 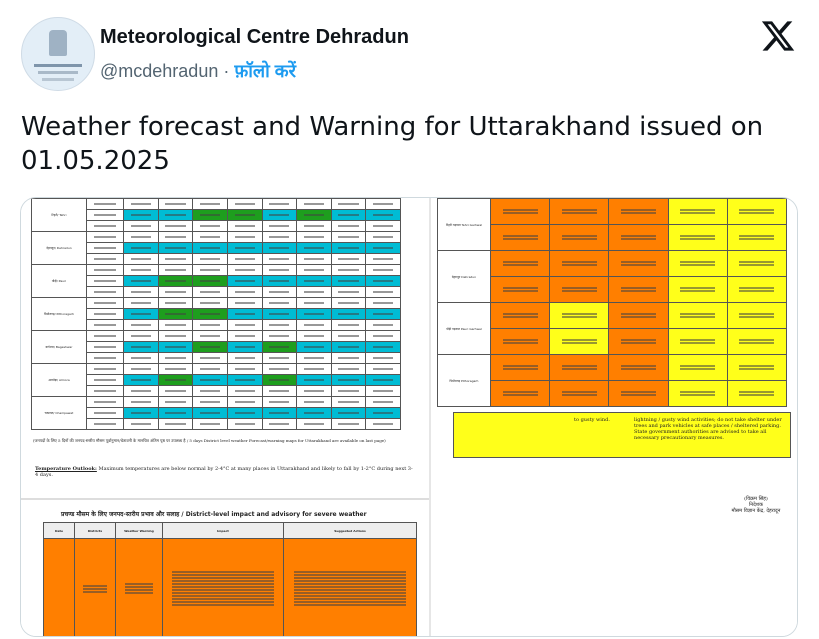 I want to click on x-logo-icon, so click(x=778, y=36).